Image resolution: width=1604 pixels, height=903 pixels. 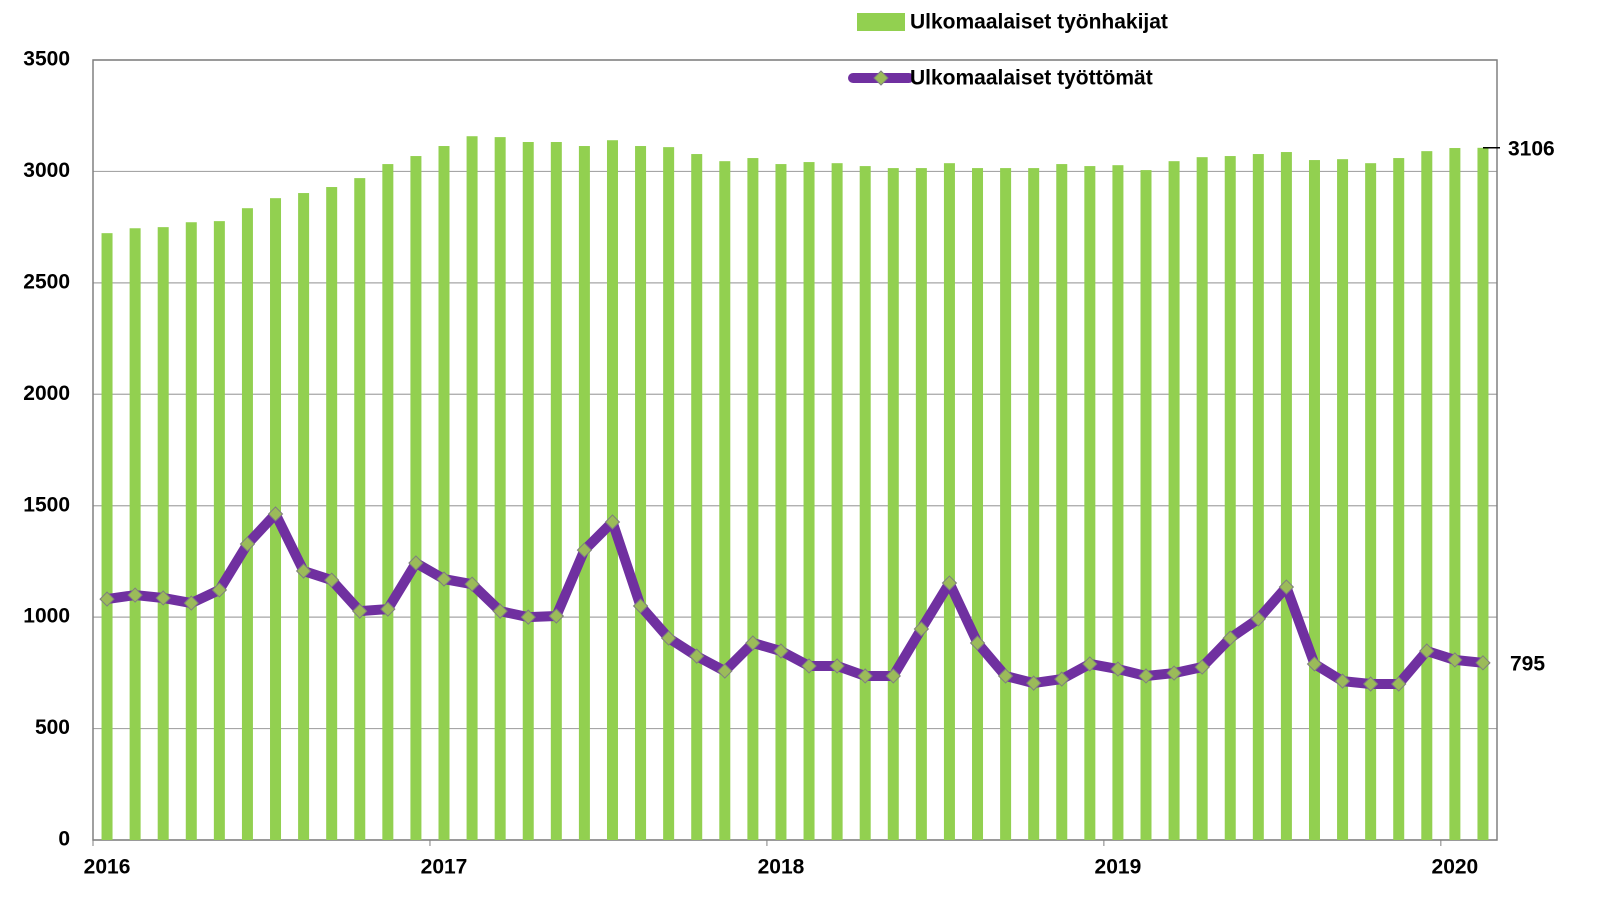 What do you see at coordinates (881, 78) in the screenshot?
I see `legend-marker` at bounding box center [881, 78].